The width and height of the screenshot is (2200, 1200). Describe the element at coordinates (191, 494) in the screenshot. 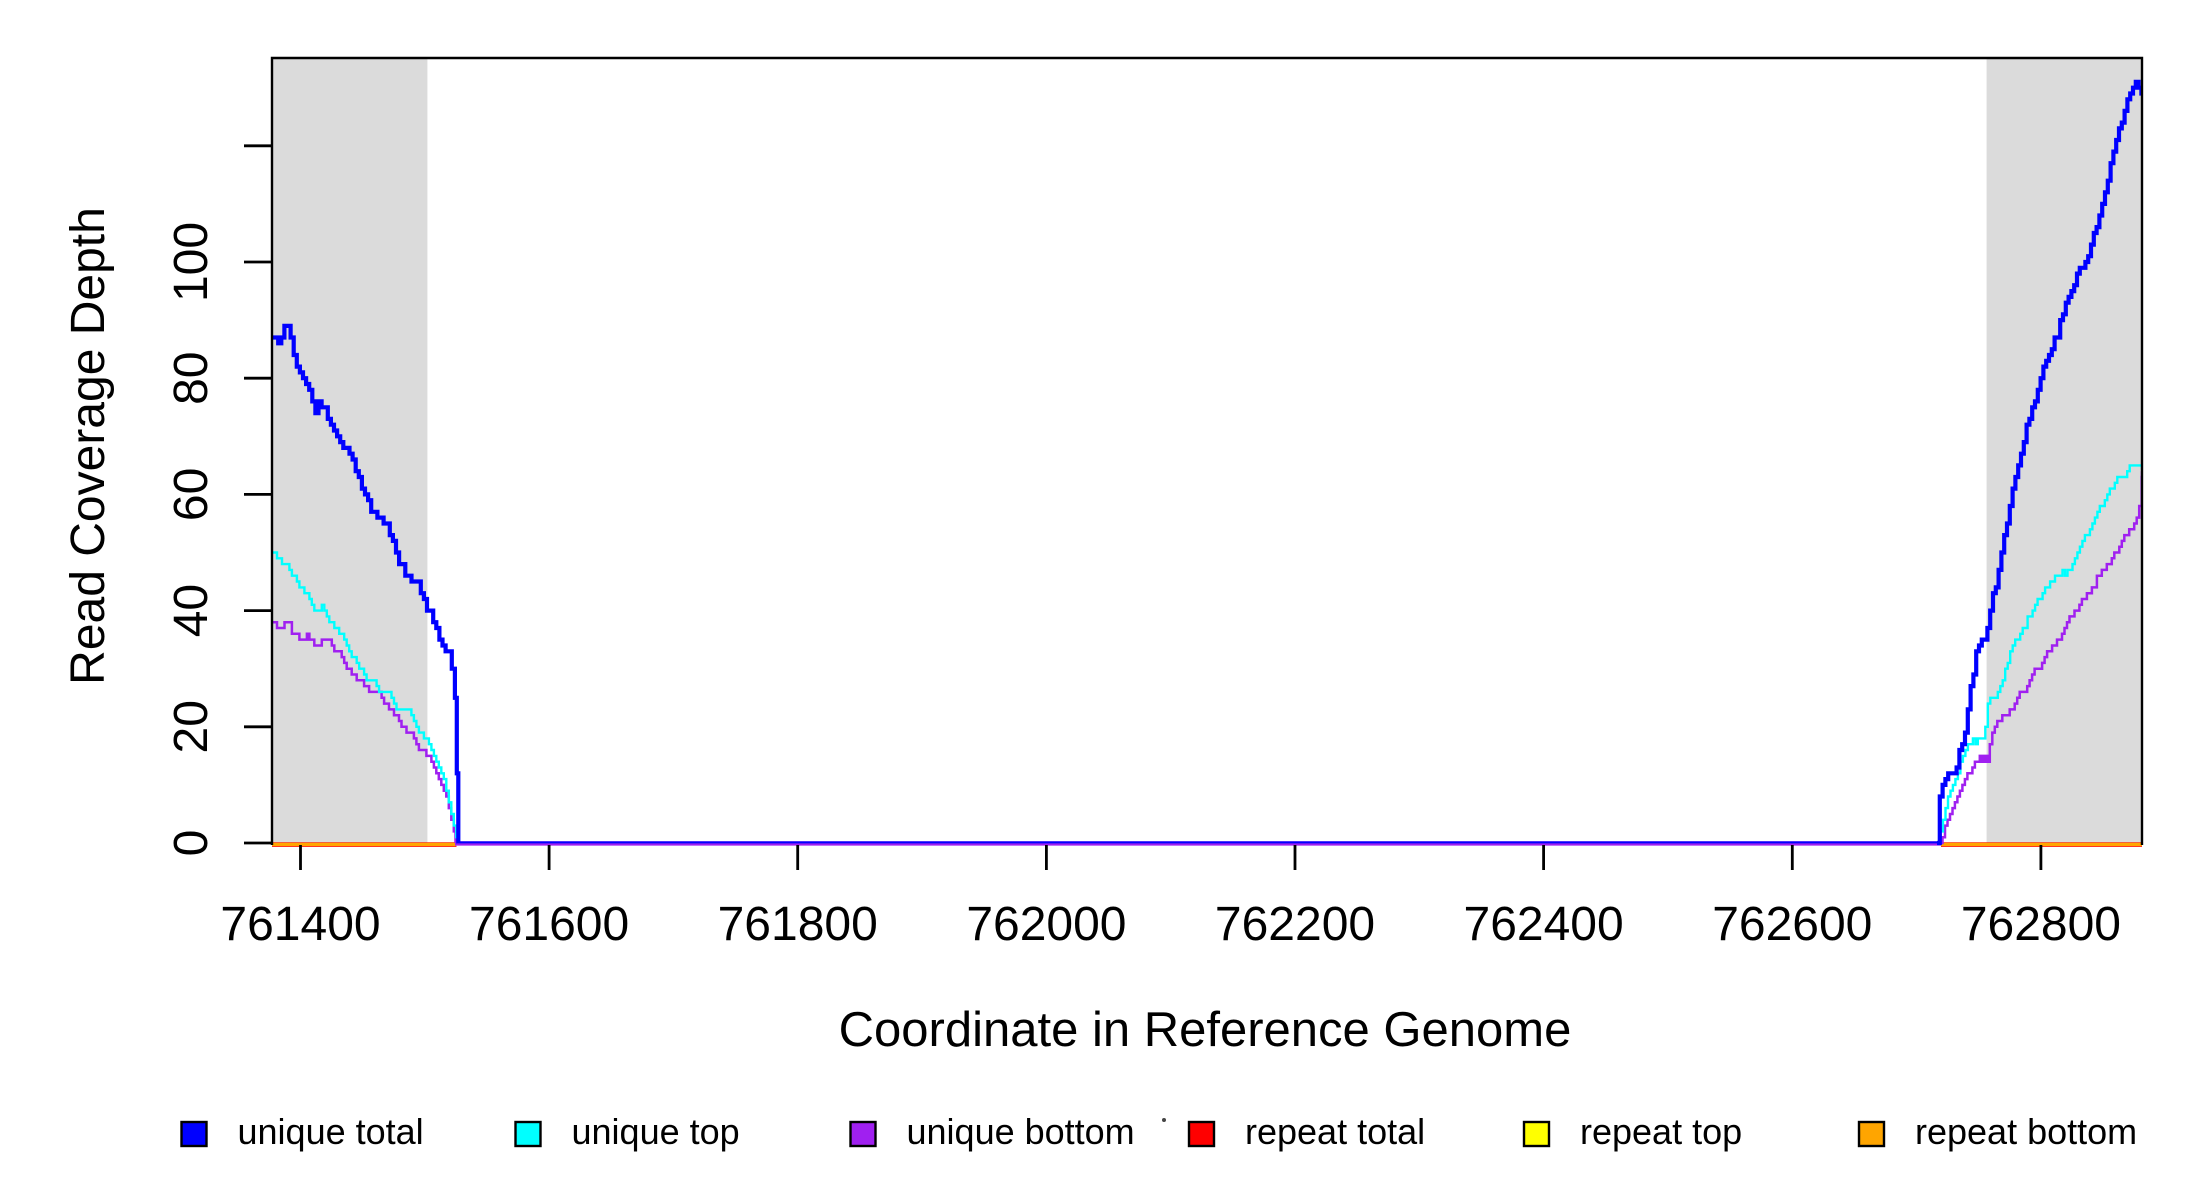

I see `svg-text: 60` at that location.